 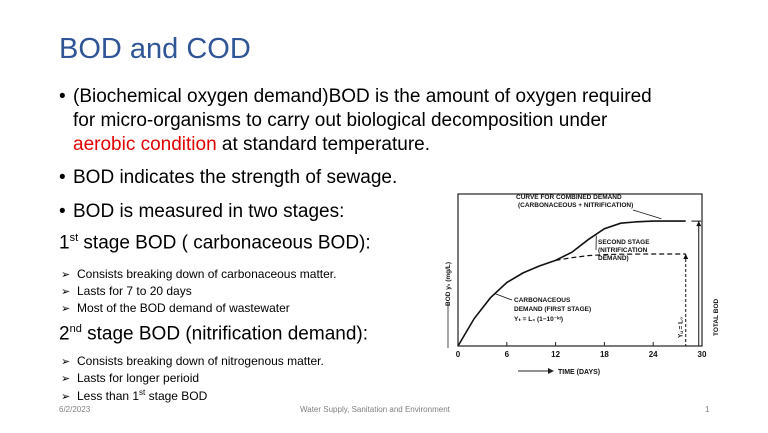 I want to click on stage2-item-text-rest: stage BOD, so click(x=176, y=396).